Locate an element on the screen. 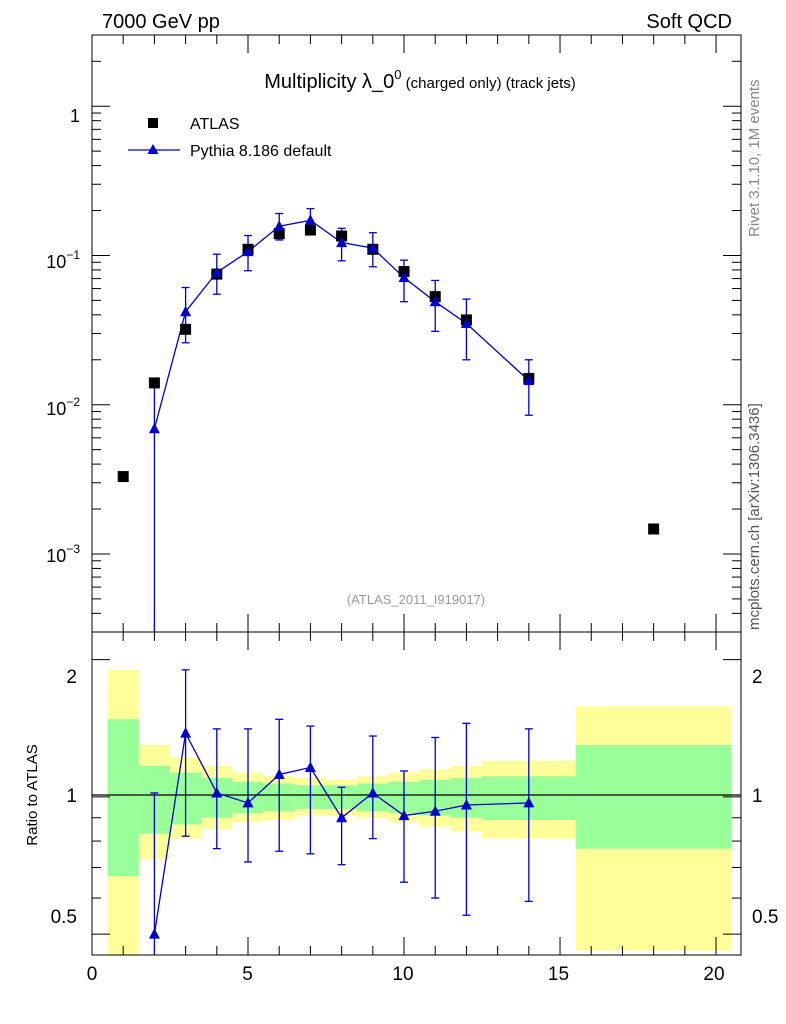 The image size is (786, 1024). ratio-y-tick-label-1: 1 is located at coordinates (71, 796).